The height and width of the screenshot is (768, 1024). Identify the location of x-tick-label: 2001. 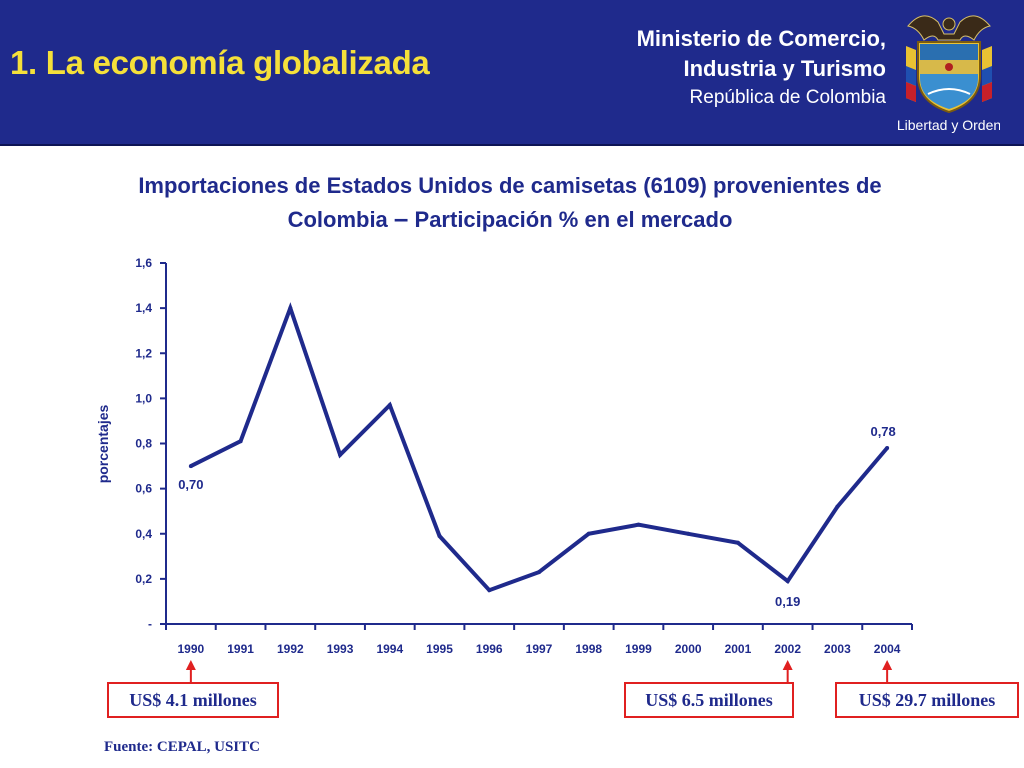
(738, 649).